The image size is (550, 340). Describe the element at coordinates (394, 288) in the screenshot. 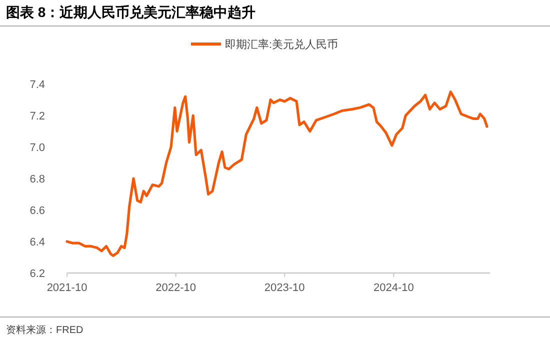

I see `x-tick-label: 2024-10` at that location.